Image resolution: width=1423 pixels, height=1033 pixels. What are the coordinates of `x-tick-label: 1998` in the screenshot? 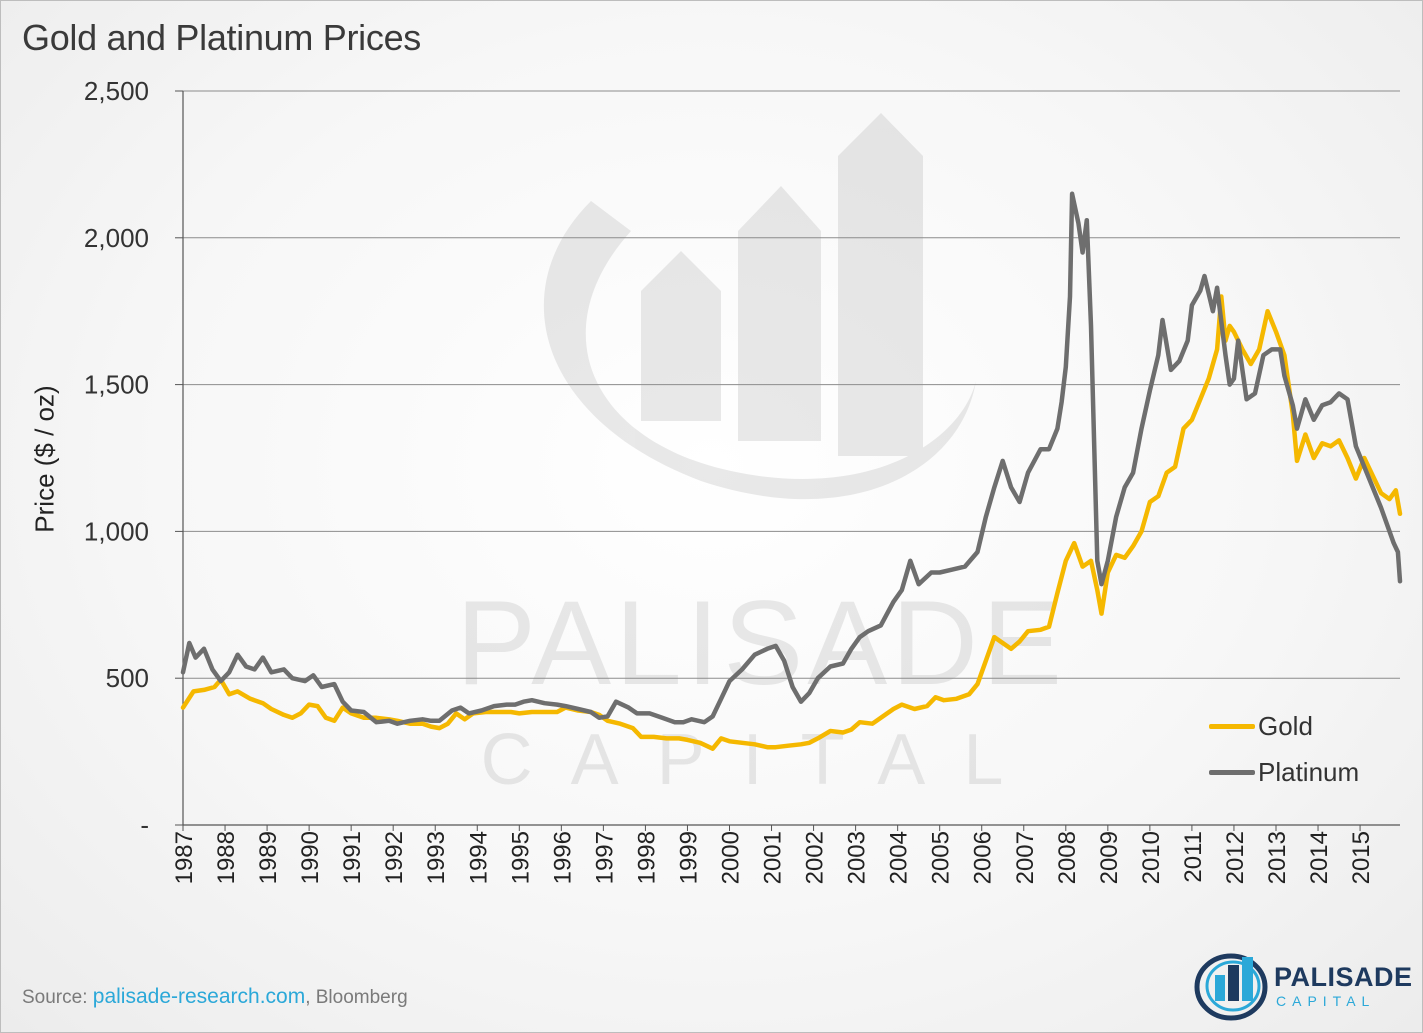 It's located at (646, 857).